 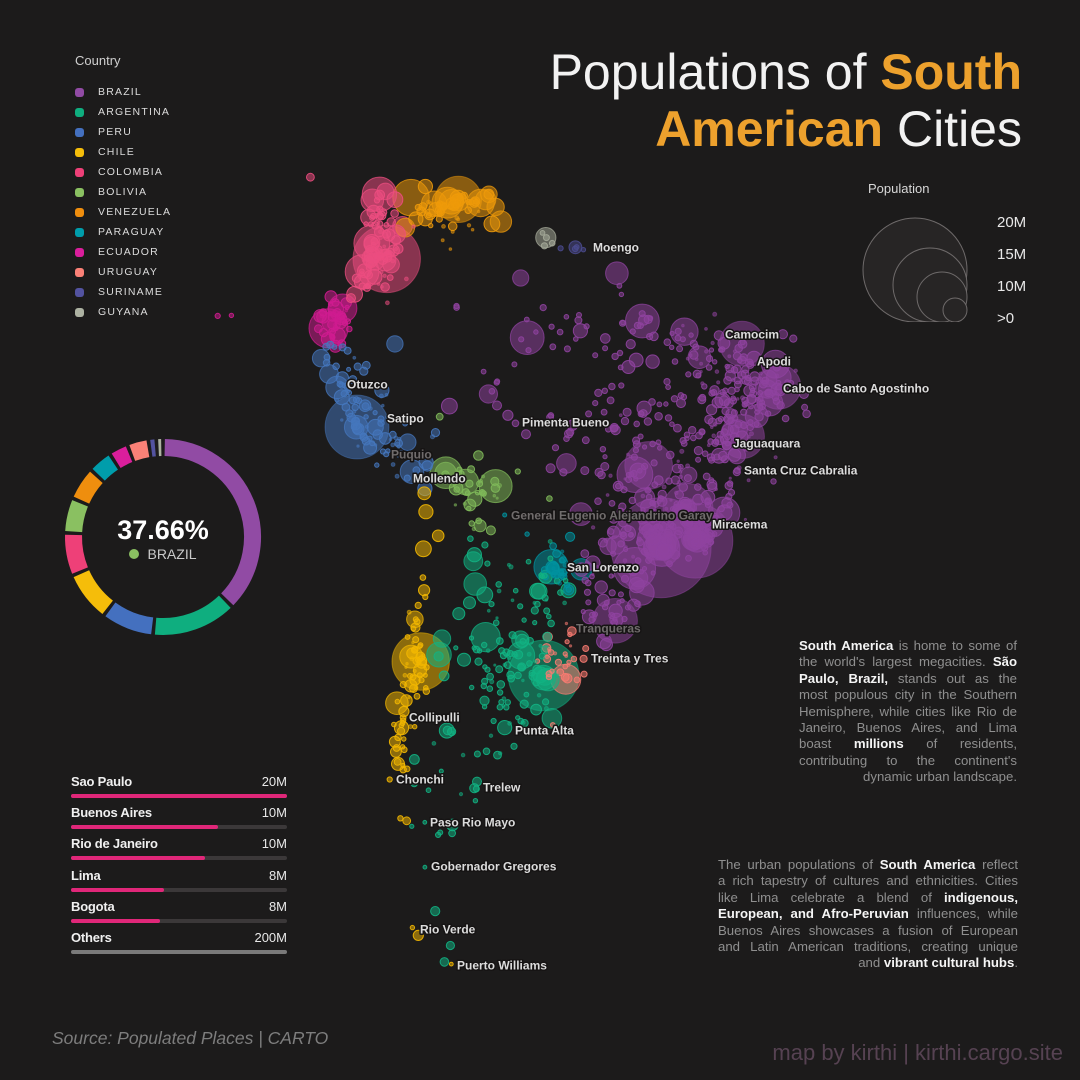 I want to click on svg-text: Jaguaquara, so click(x=767, y=444).